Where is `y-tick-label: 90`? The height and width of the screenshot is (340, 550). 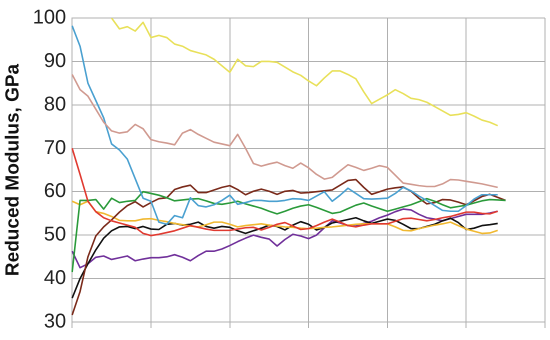 y-tick-label: 90 is located at coordinates (55, 61).